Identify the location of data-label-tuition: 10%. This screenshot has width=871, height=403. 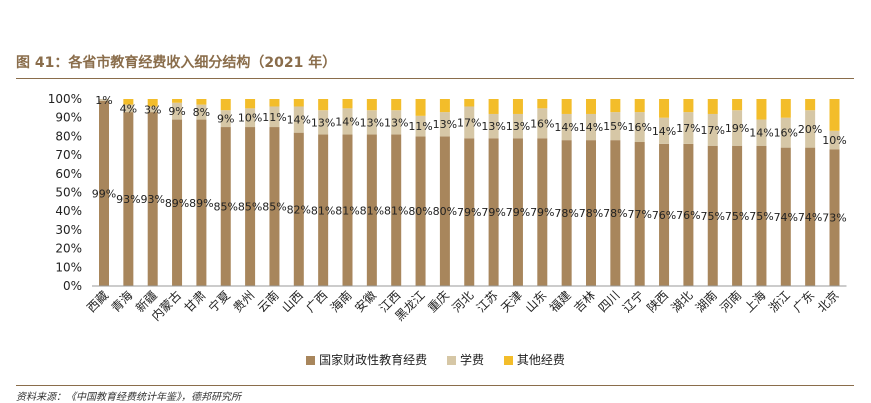
(250, 118).